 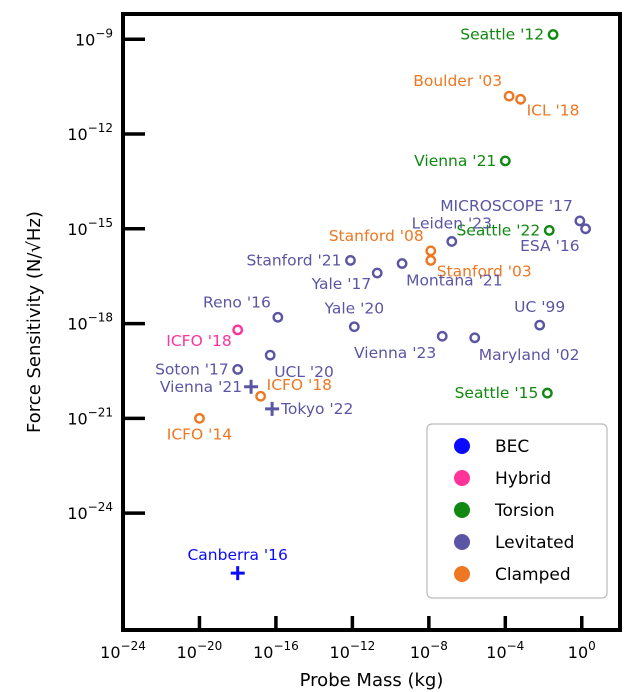 I want to click on data-label: Stanford '03, so click(x=484, y=271).